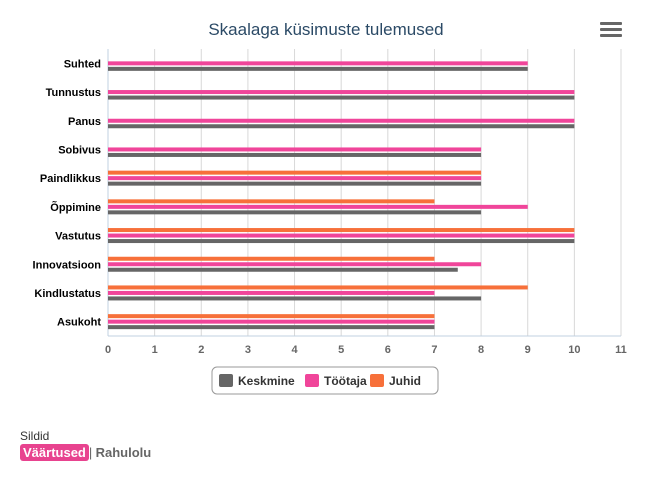 Image resolution: width=646 pixels, height=477 pixels. I want to click on x-axis-tick-labels: 0 1 2 3 4 5 6 7 8 9 10 11, so click(366, 350).